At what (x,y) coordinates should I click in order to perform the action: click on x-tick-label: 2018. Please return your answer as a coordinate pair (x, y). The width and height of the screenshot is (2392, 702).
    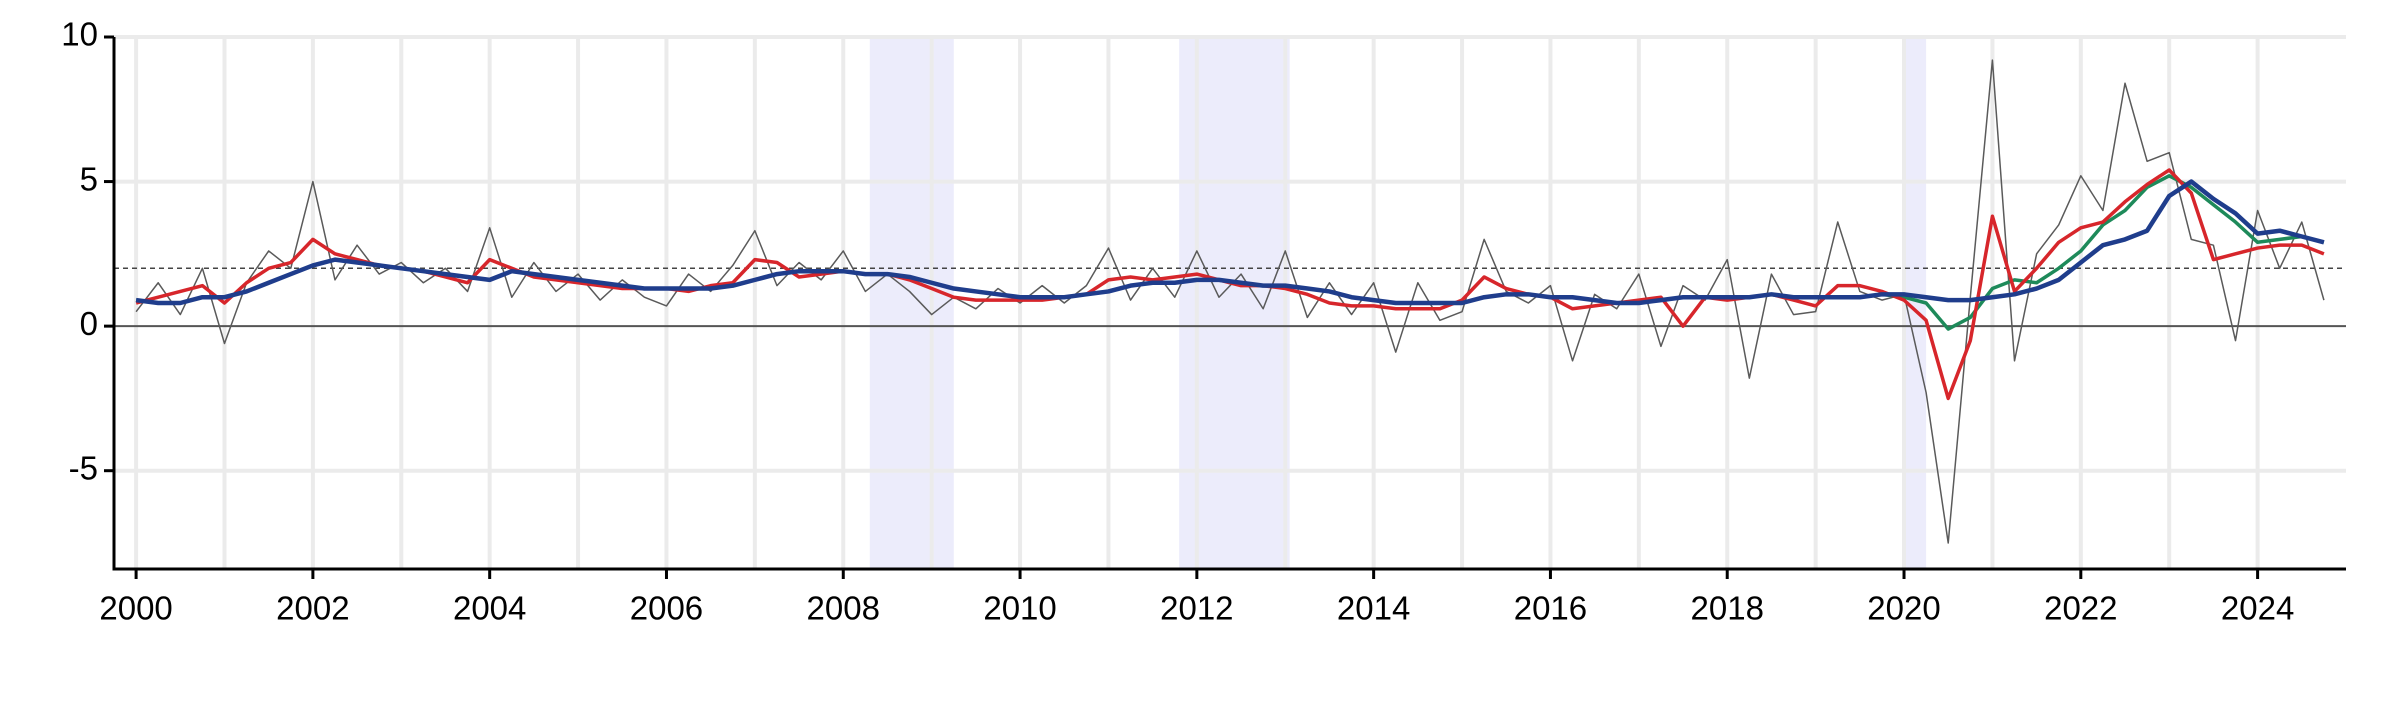
    Looking at the image, I should click on (1727, 608).